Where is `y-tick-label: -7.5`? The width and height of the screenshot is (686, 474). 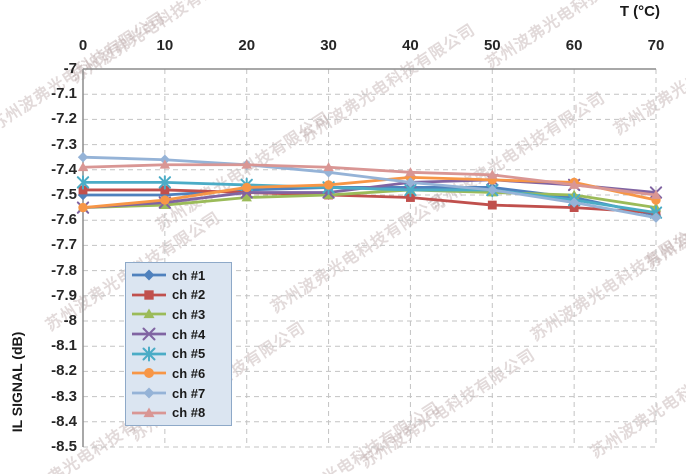 y-tick-label: -7.5 is located at coordinates (64, 194).